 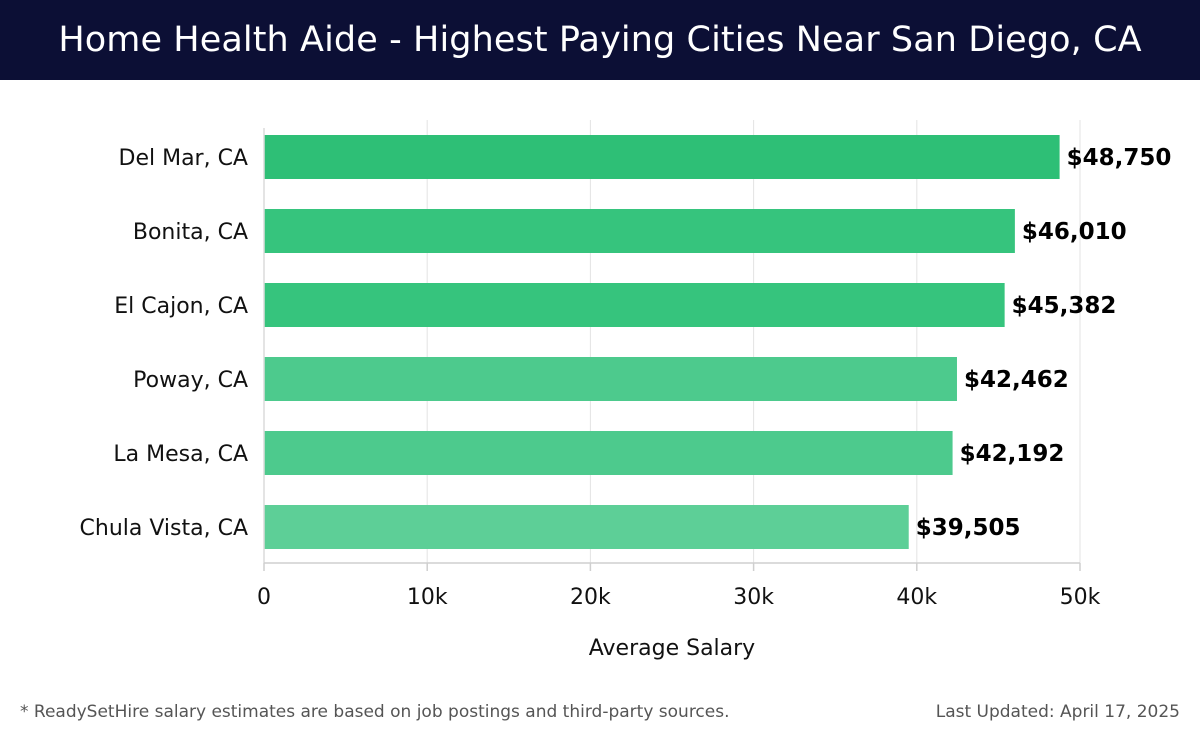 I want to click on category-label: Bonita, CA, so click(x=190, y=232).